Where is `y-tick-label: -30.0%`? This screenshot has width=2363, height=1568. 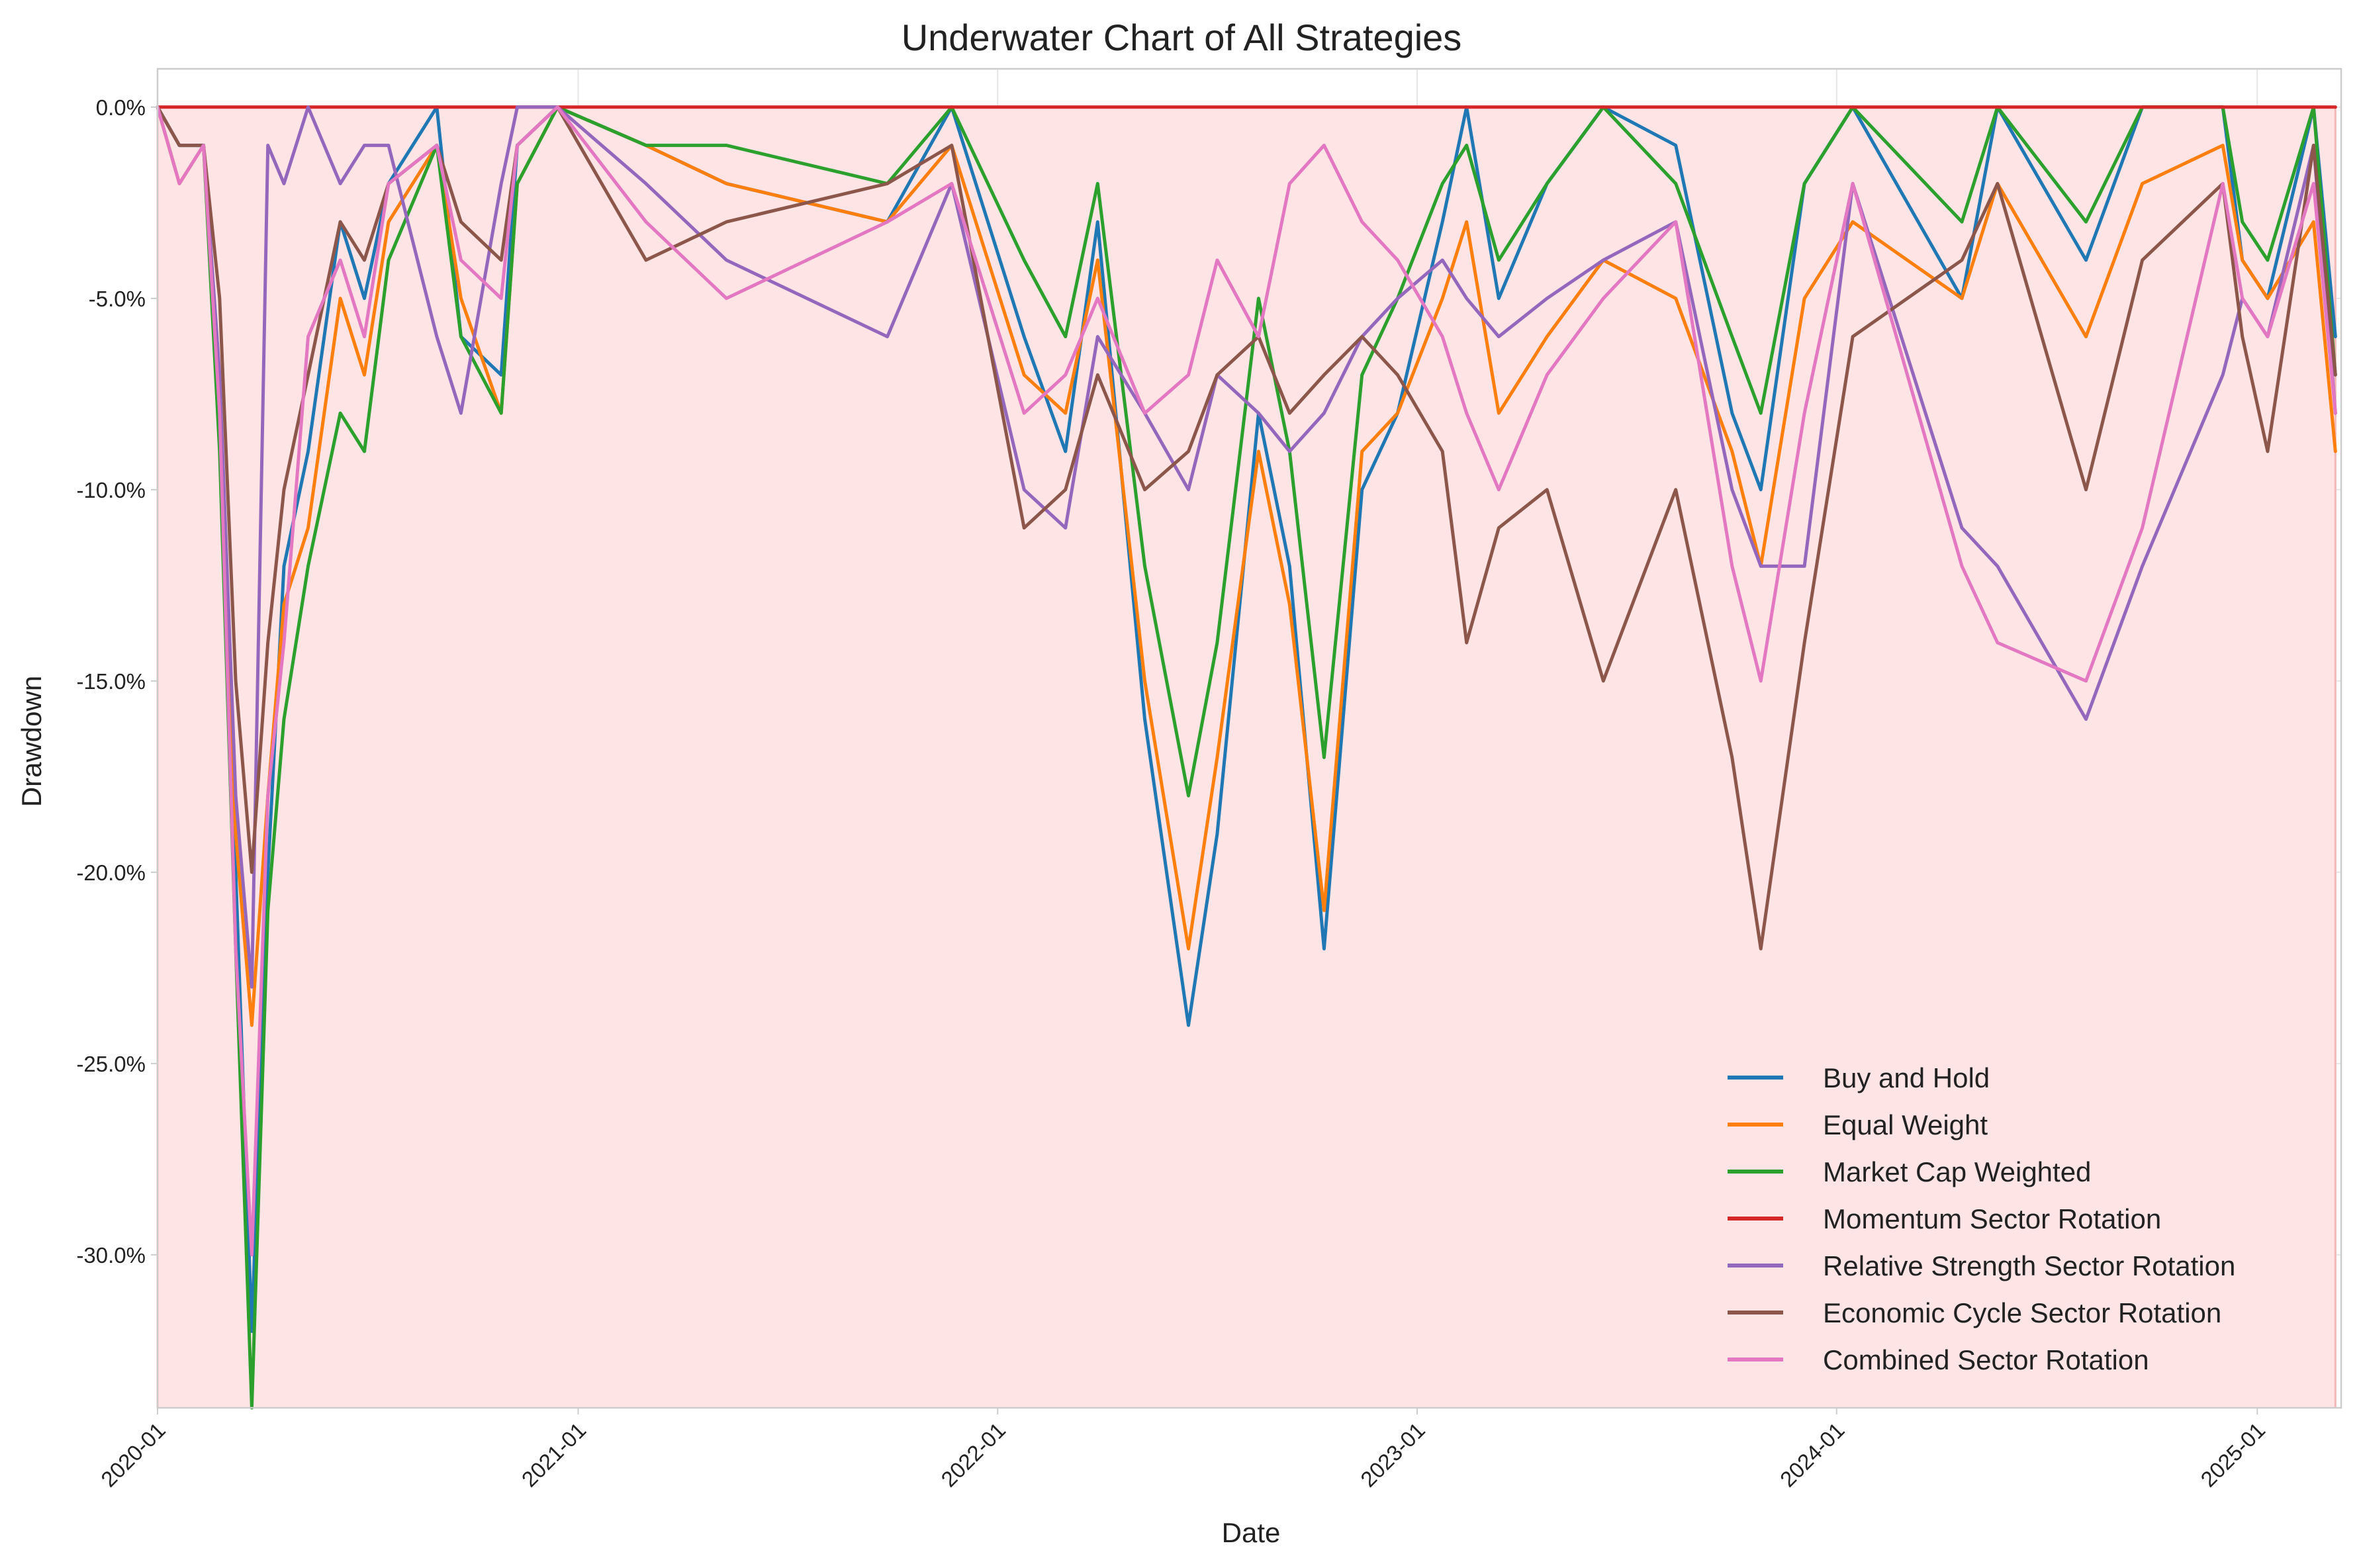 y-tick-label: -30.0% is located at coordinates (111, 1255).